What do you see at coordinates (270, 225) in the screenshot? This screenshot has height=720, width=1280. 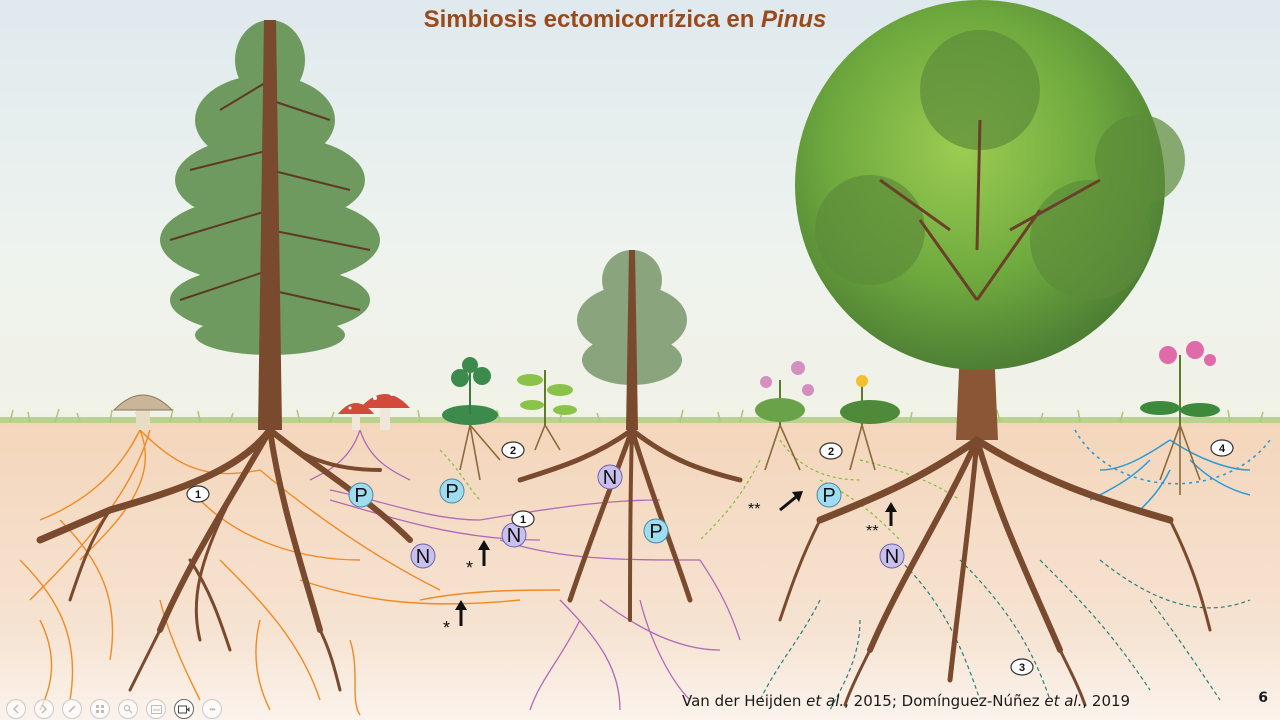 I see `left-pine-tree` at bounding box center [270, 225].